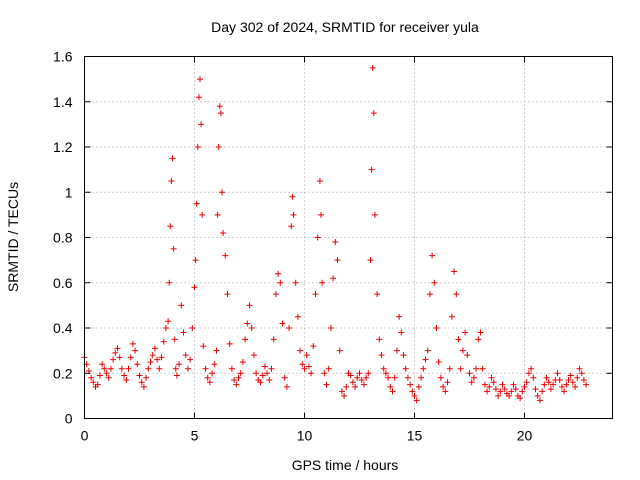 The width and height of the screenshot is (640, 480). What do you see at coordinates (63, 238) in the screenshot?
I see `y-tick-label: 0.8` at bounding box center [63, 238].